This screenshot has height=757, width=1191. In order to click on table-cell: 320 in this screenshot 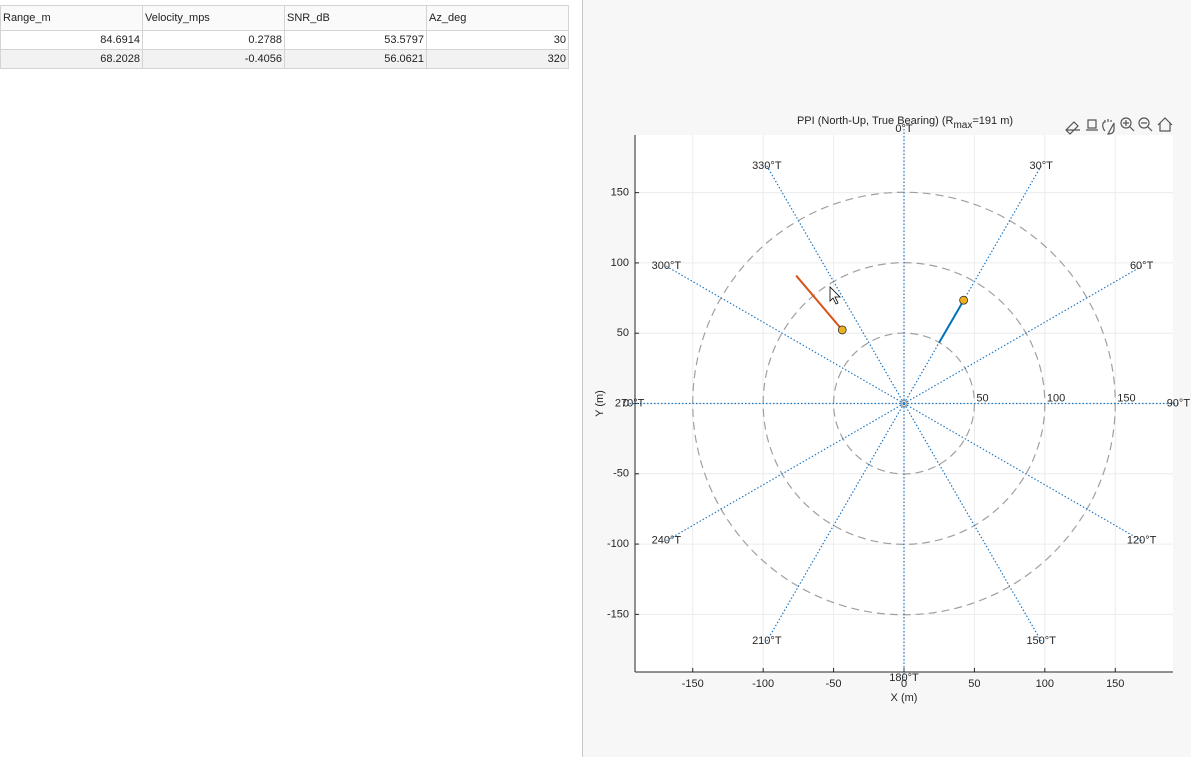, I will do `click(497, 59)`.